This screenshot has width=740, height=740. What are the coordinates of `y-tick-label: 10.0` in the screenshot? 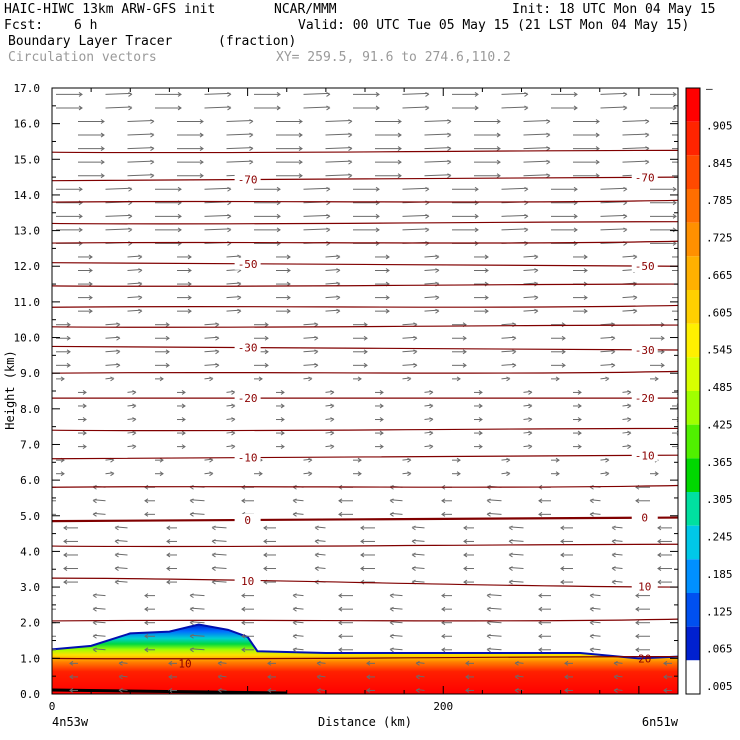 It's located at (27, 338).